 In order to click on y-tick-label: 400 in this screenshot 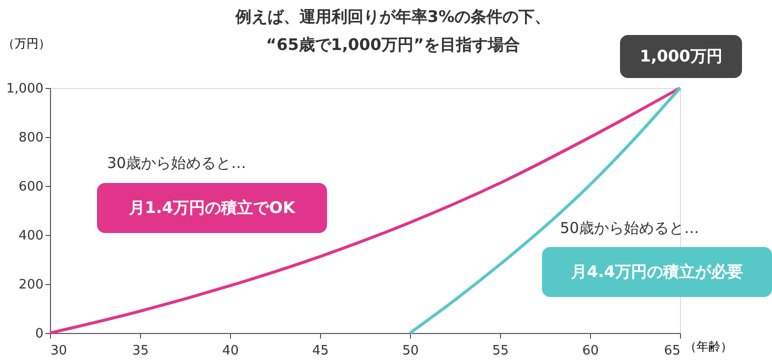, I will do `click(31, 236)`.